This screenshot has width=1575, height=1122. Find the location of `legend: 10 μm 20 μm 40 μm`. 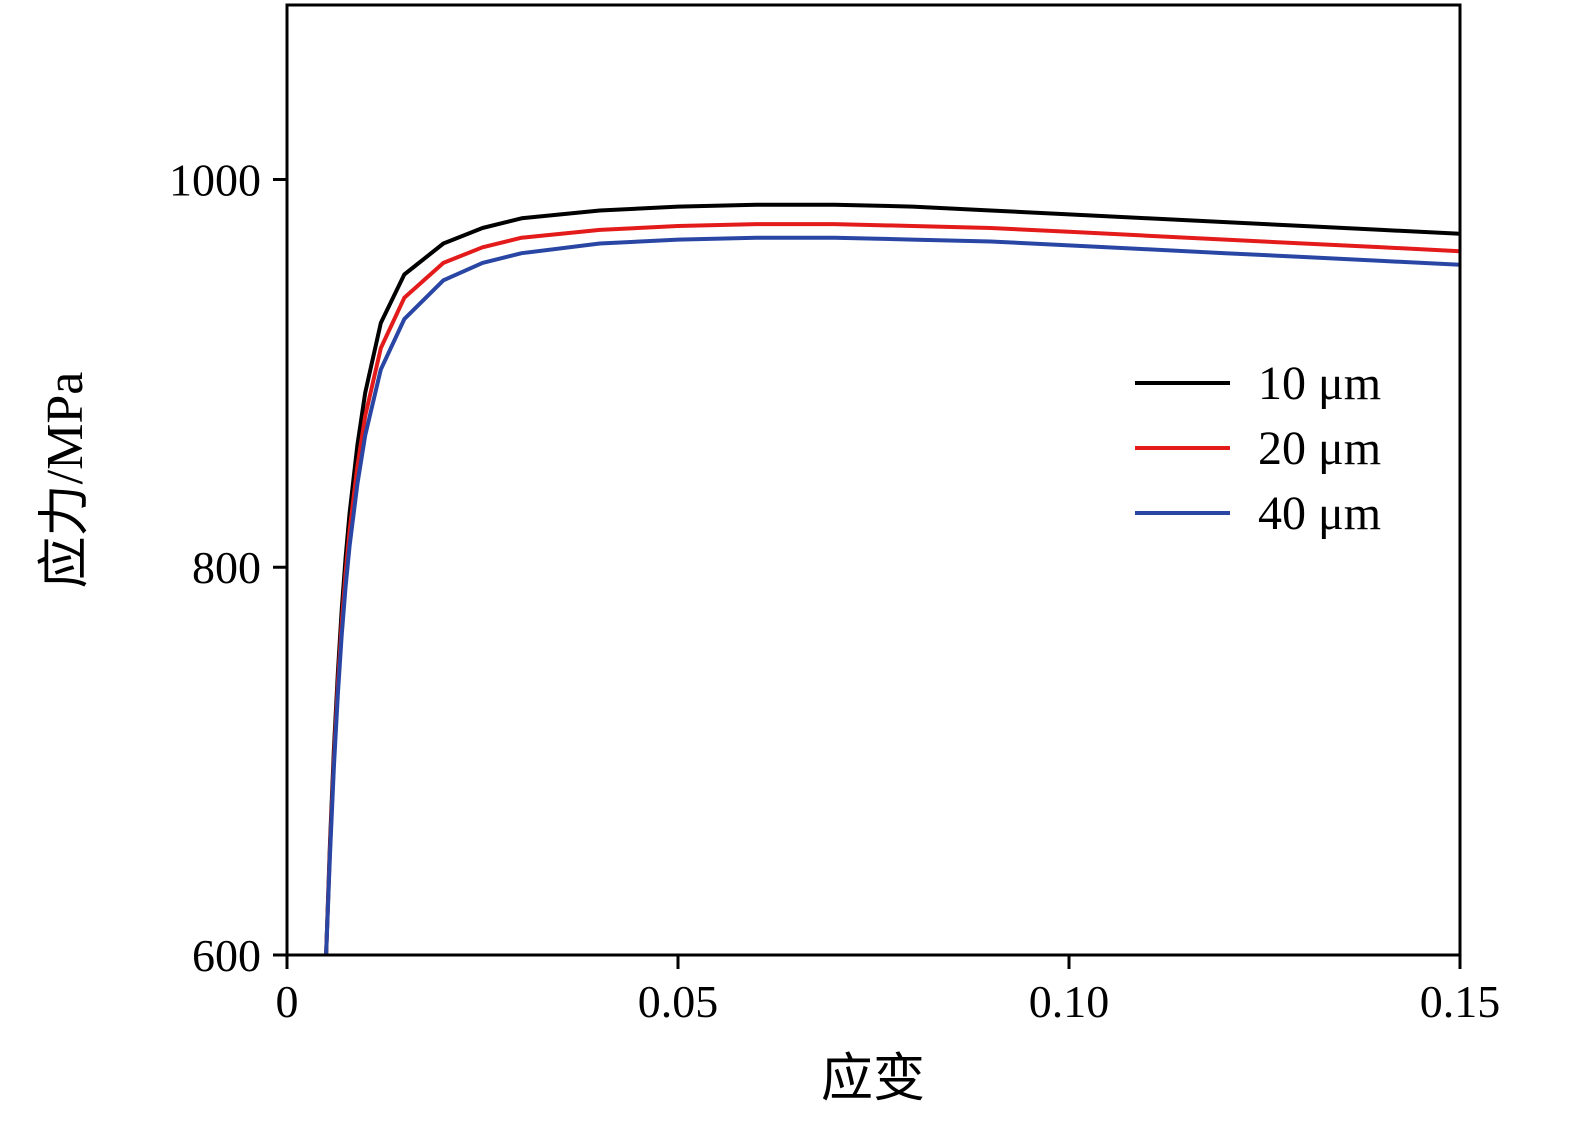

legend: 10 μm 20 μm 40 μm is located at coordinates (1258, 448).